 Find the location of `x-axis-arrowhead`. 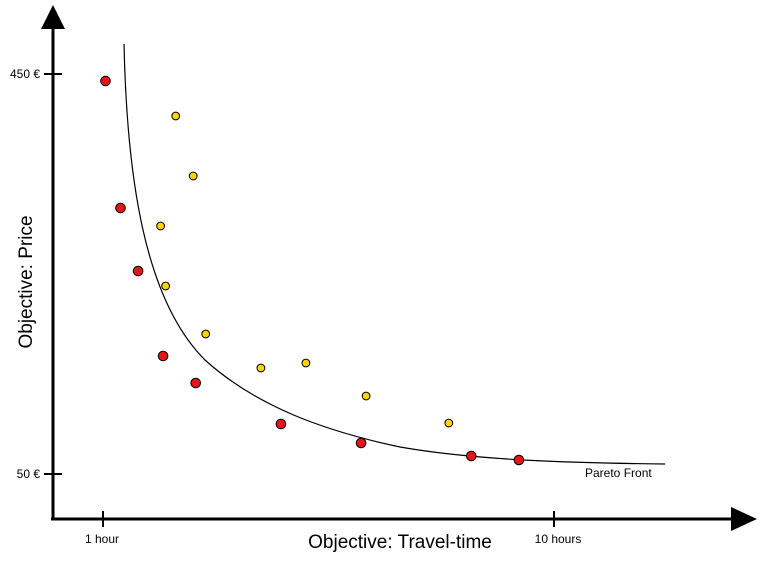

x-axis-arrowhead is located at coordinates (744, 519).